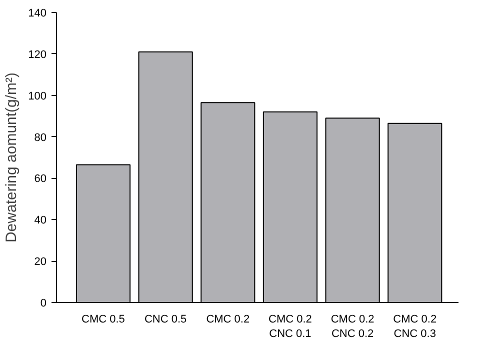  What do you see at coordinates (290, 327) in the screenshot?
I see `x-tick-label: CMC 0.2 CNC 0.1` at bounding box center [290, 327].